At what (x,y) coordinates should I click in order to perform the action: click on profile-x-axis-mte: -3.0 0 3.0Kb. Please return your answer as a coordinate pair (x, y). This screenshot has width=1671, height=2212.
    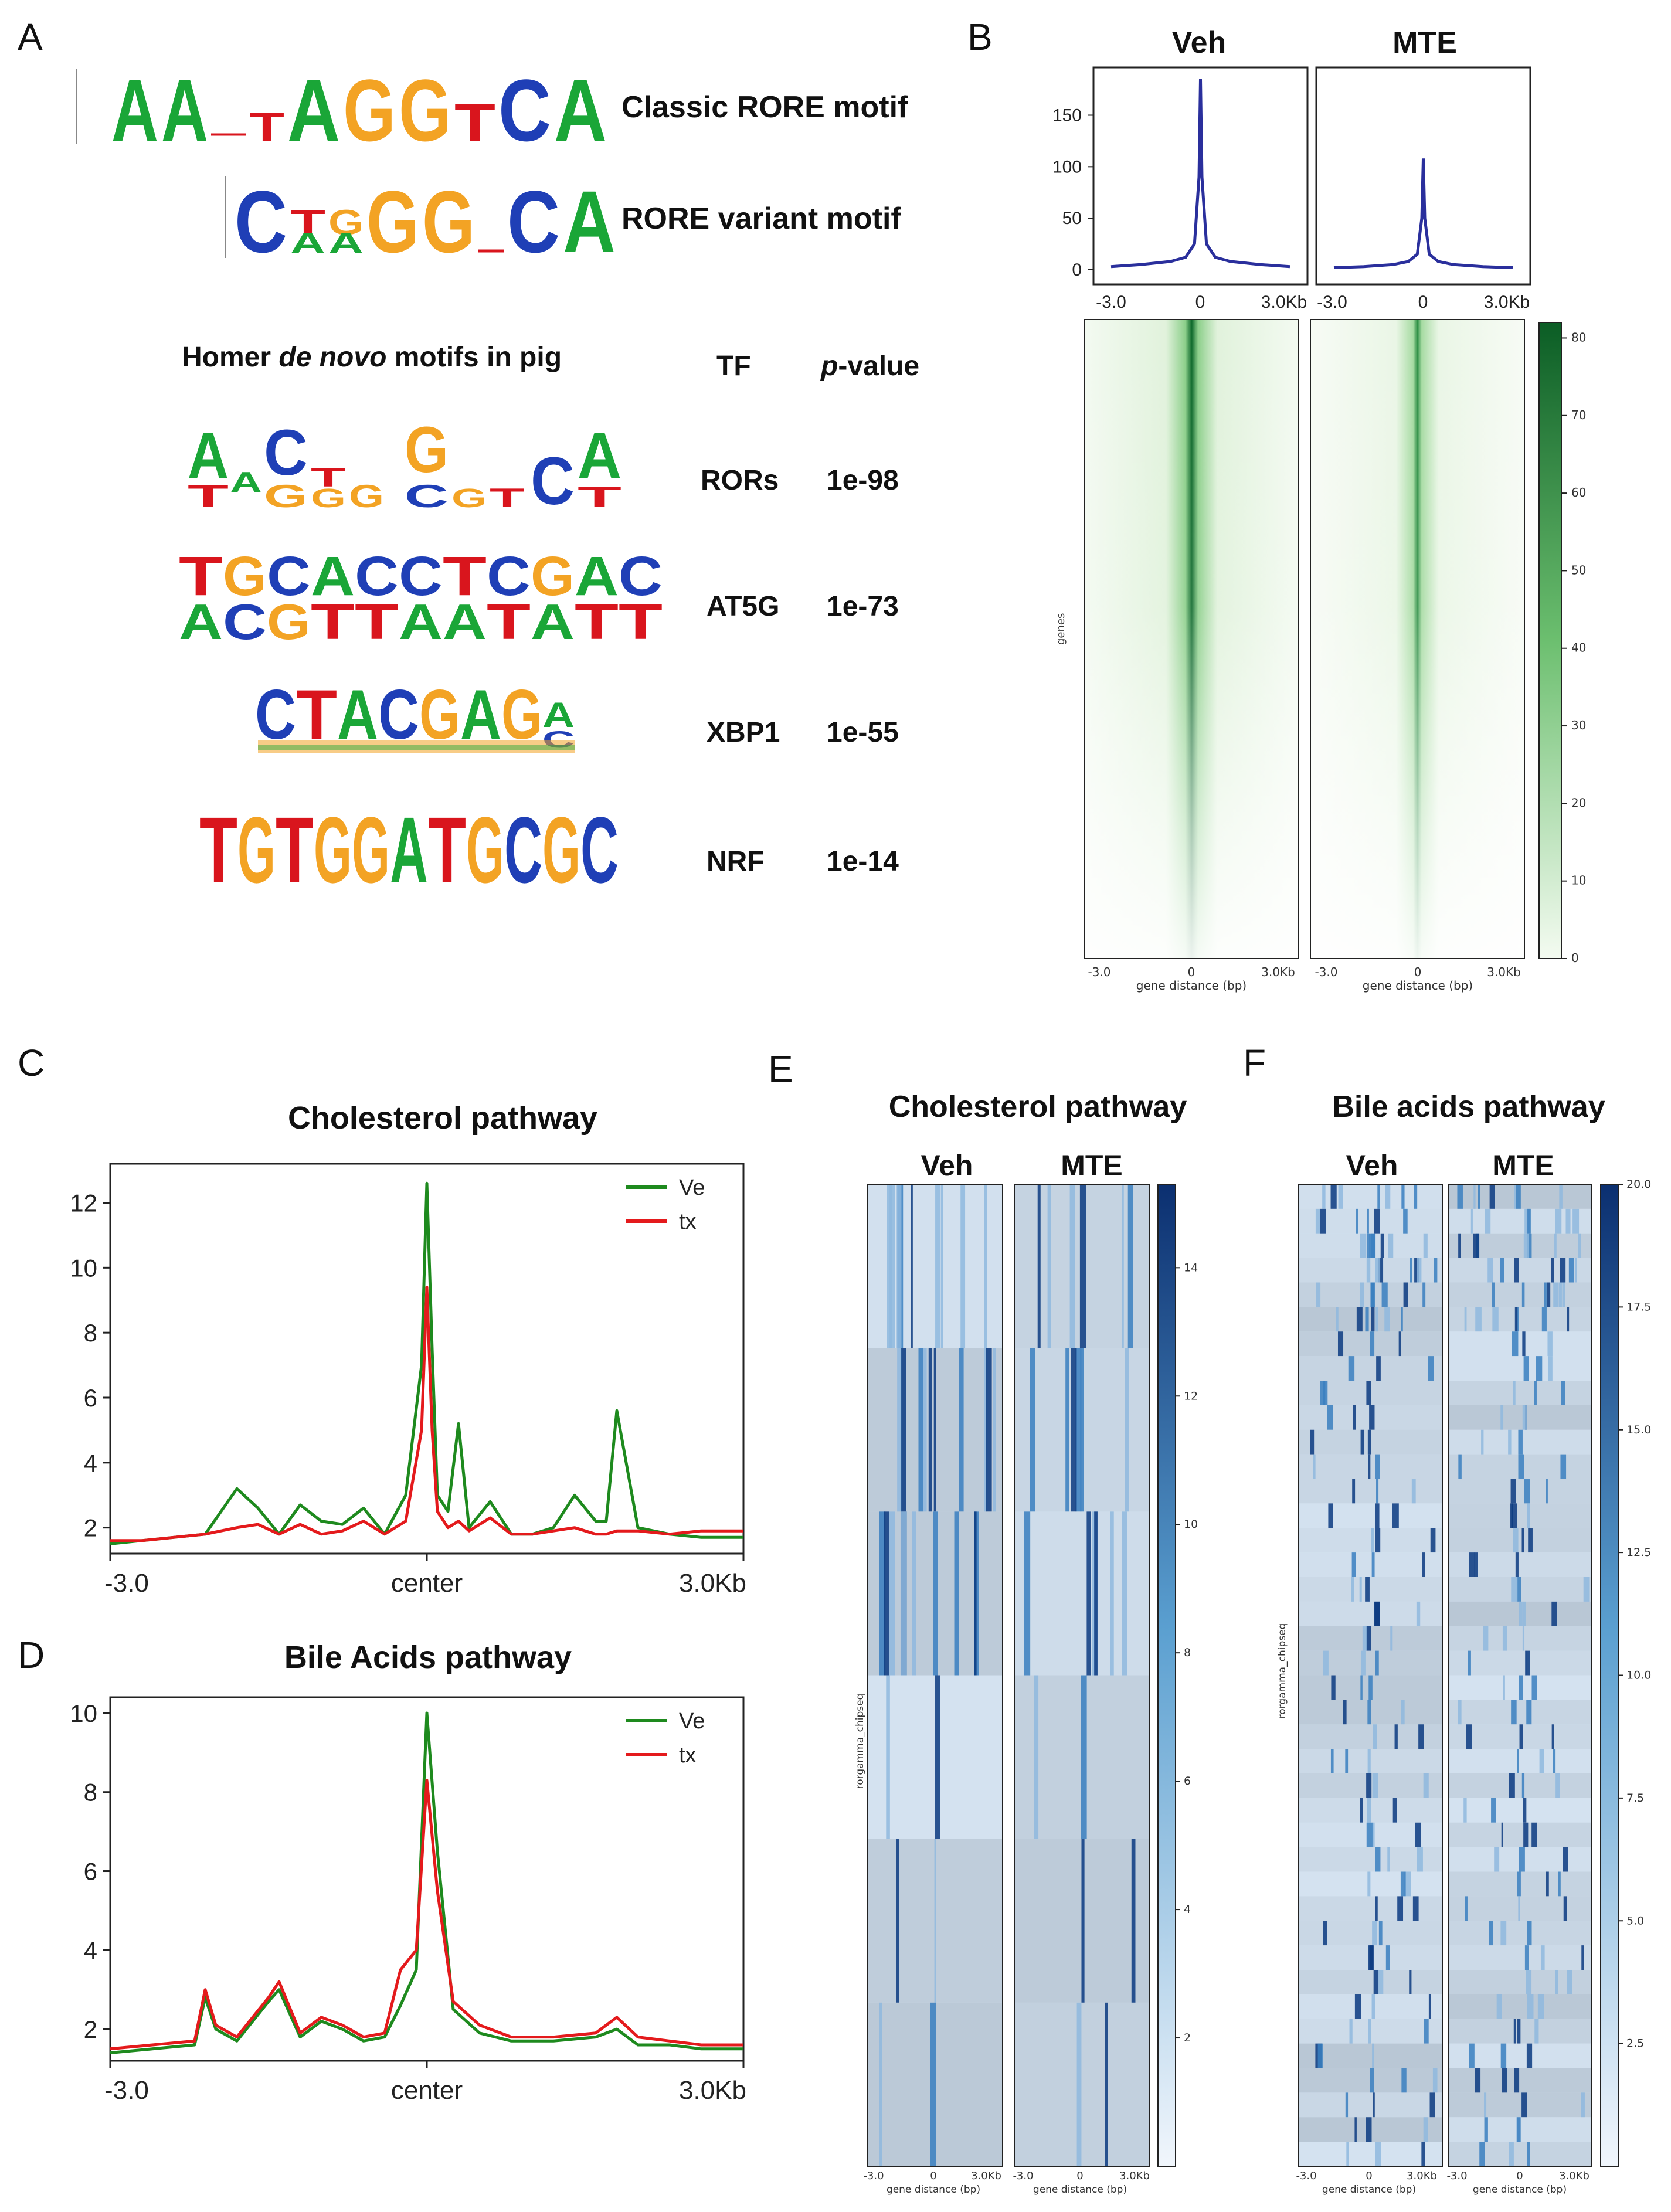
    Looking at the image, I should click on (1424, 303).